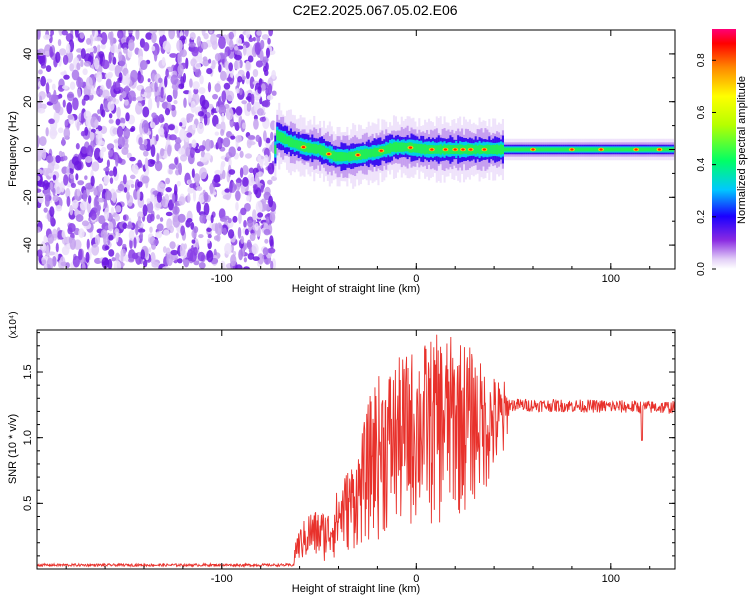 This screenshot has height=600, width=750. I want to click on colorbar-tick-label: 0.0, so click(701, 269).